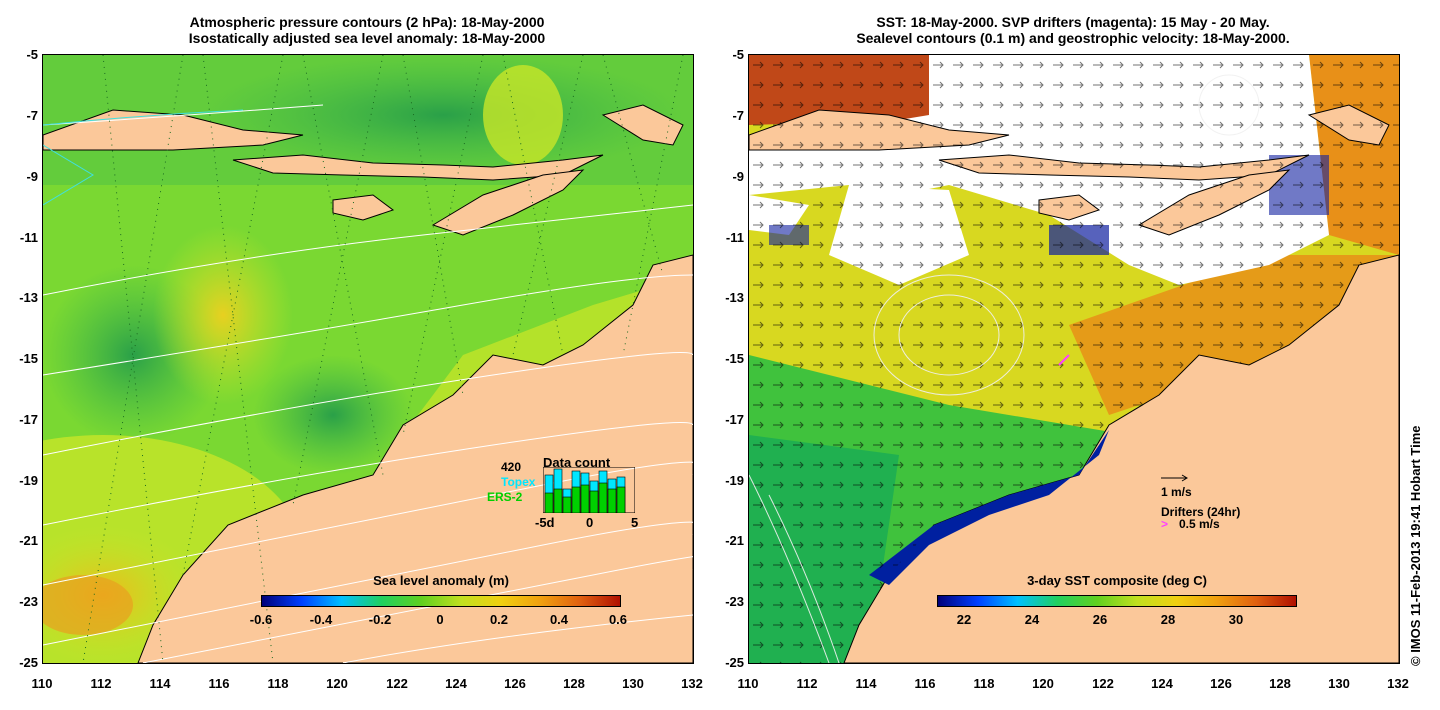  I want to click on left-colorbar-label: Sea level anomaly (m), so click(441, 580).